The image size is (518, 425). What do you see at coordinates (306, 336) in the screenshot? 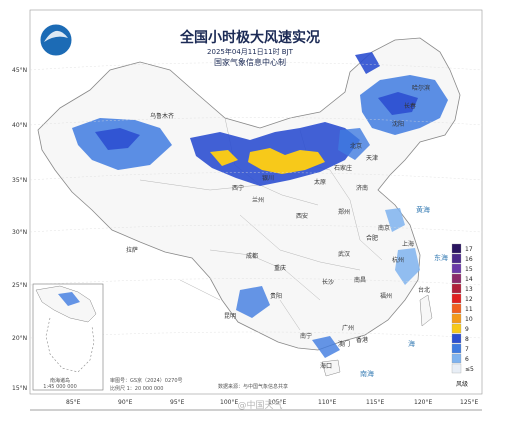
I see `city-label: 南宁` at bounding box center [306, 336].